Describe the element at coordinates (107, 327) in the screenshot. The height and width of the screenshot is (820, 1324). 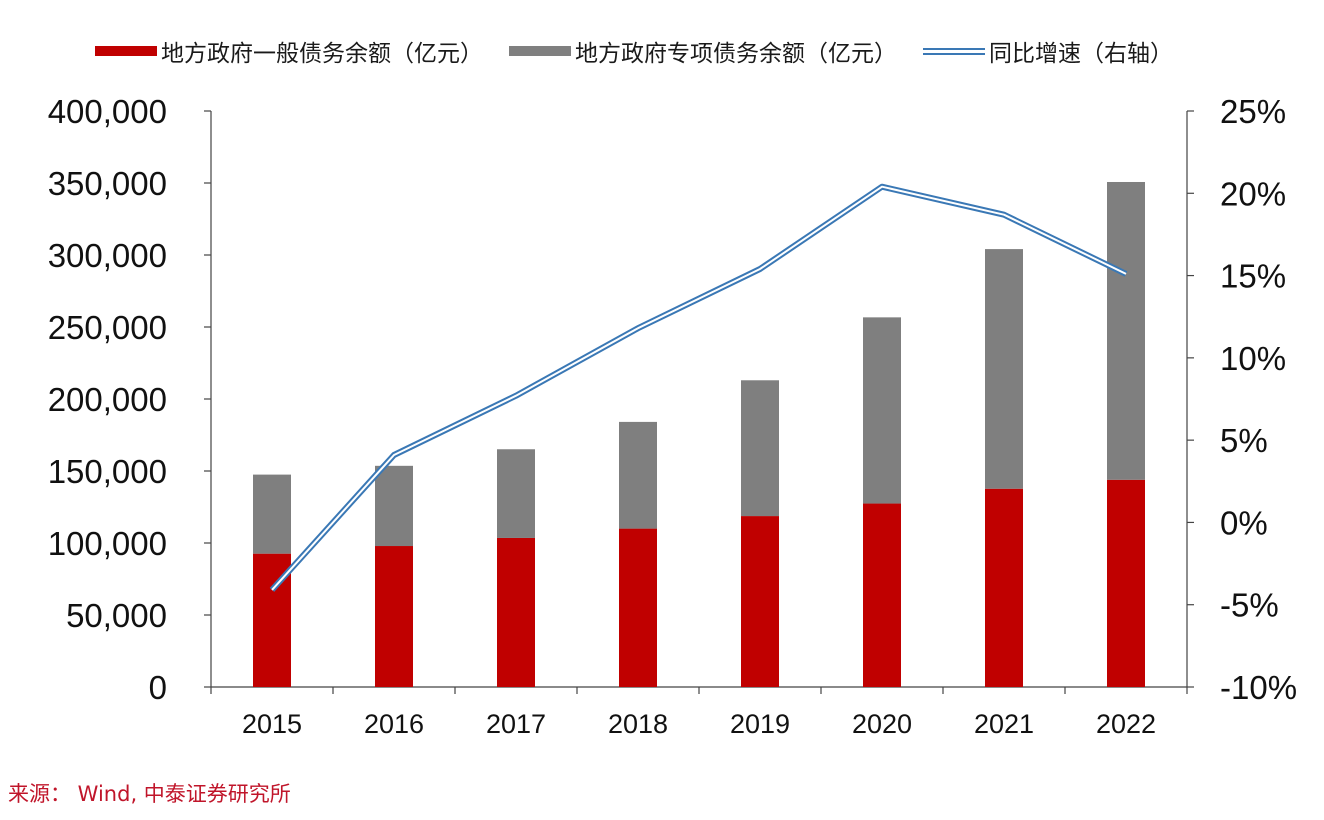
I see `y-left-tick-label: 250,000` at that location.